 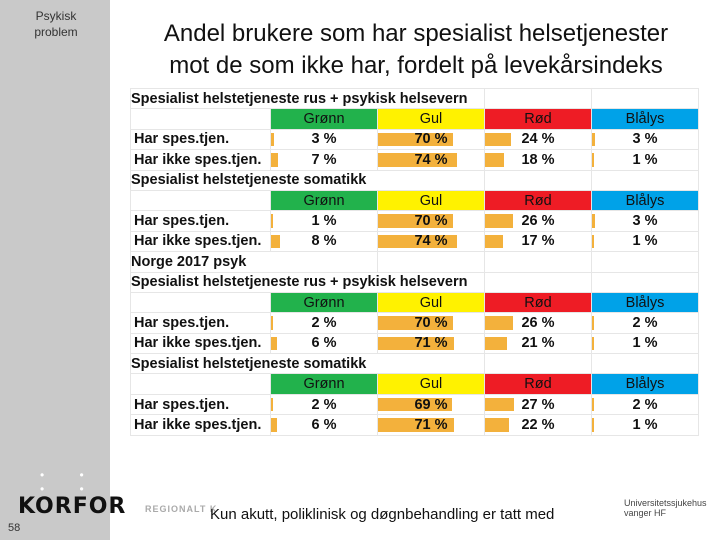 I want to click on value-text: 71 %, so click(x=431, y=343).